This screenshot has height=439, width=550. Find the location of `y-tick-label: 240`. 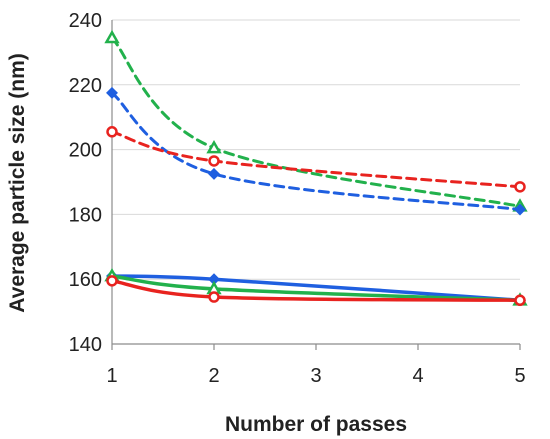

y-tick-label: 240 is located at coordinates (85, 21).